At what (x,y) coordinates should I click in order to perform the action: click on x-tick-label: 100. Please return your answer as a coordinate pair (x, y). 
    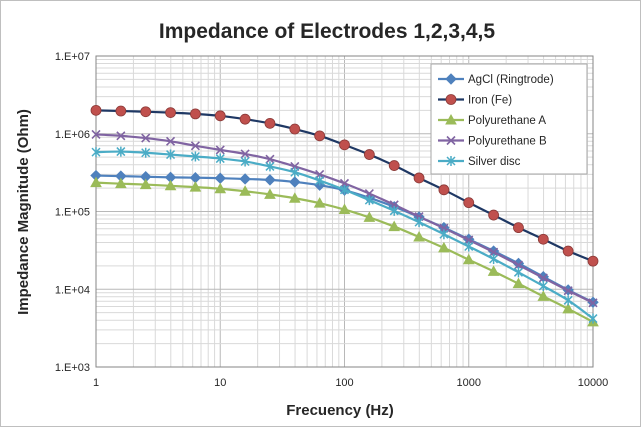
    Looking at the image, I should click on (344, 383).